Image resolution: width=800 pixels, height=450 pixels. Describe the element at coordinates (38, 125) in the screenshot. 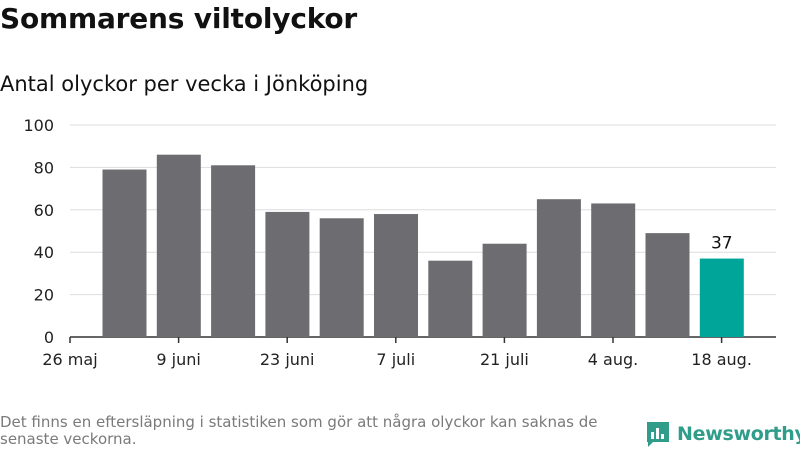

I see `y-tick-label: 100` at that location.